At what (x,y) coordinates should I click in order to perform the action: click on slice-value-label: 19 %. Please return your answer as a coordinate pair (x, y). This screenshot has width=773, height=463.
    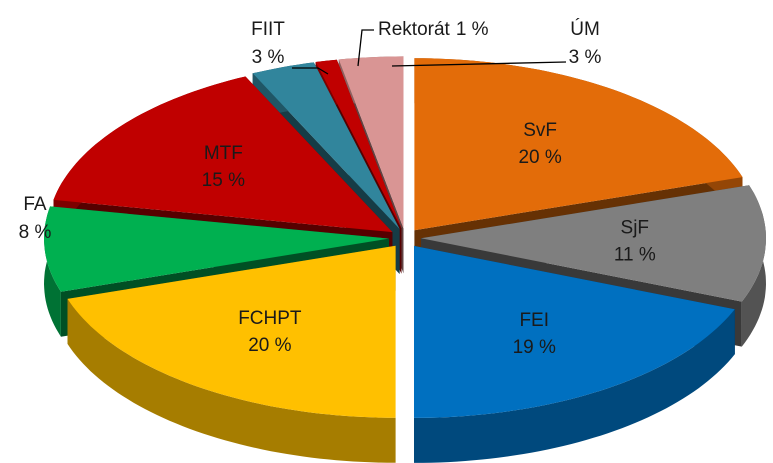
    Looking at the image, I should click on (534, 347).